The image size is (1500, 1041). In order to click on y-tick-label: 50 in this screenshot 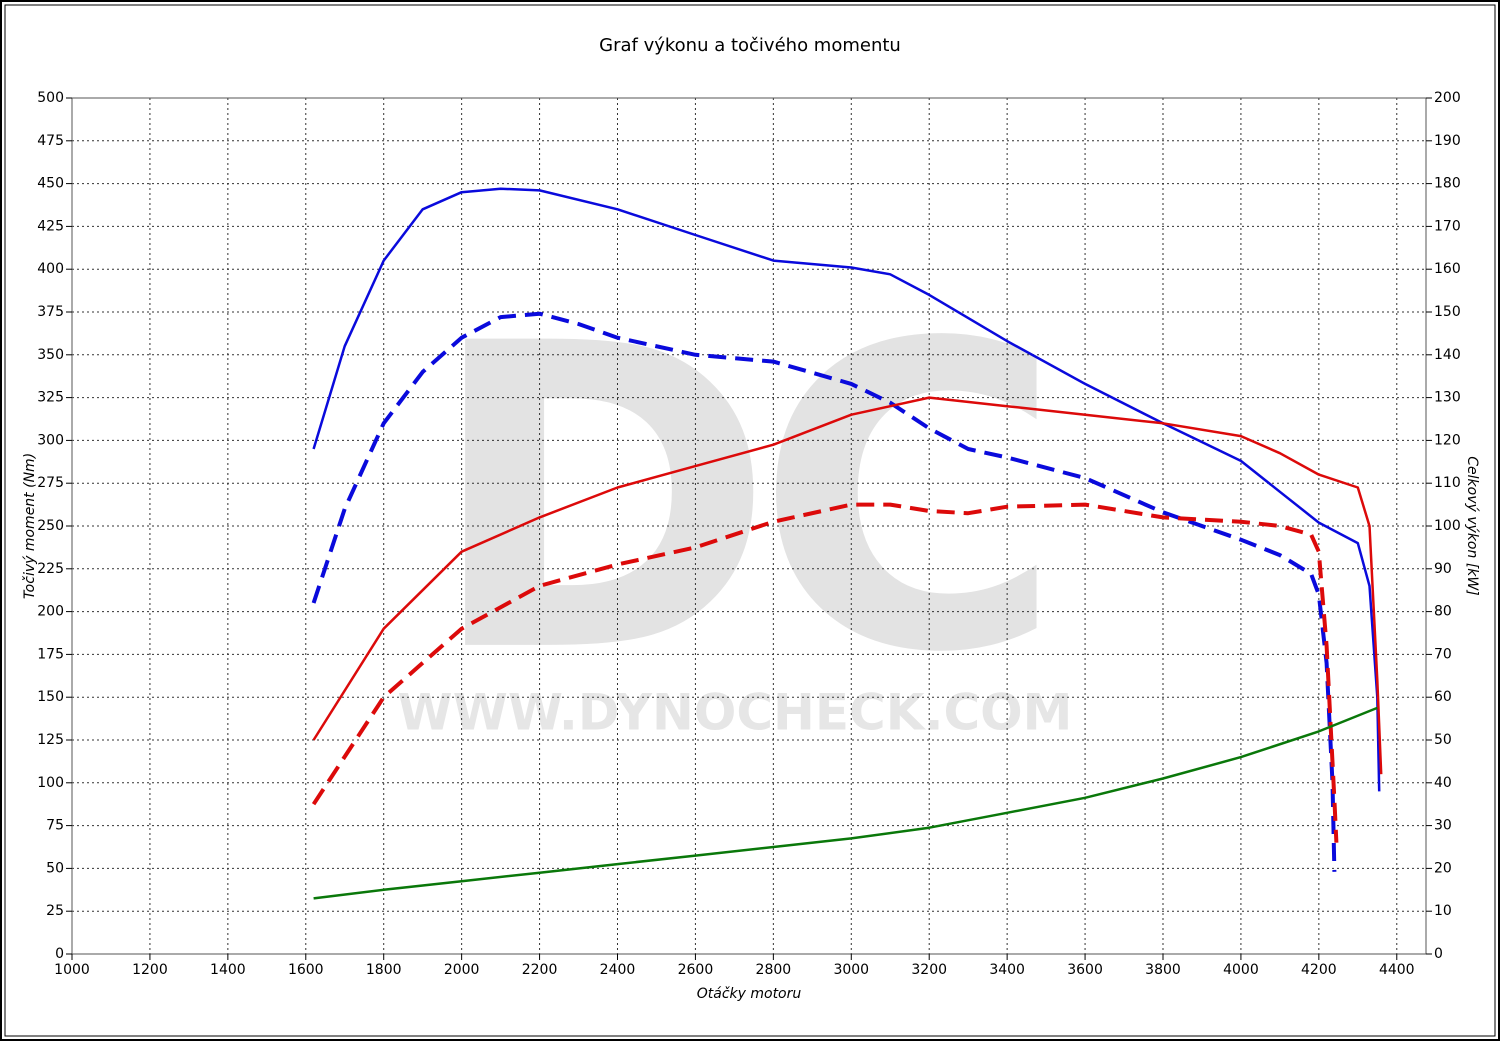, I will do `click(55, 868)`.